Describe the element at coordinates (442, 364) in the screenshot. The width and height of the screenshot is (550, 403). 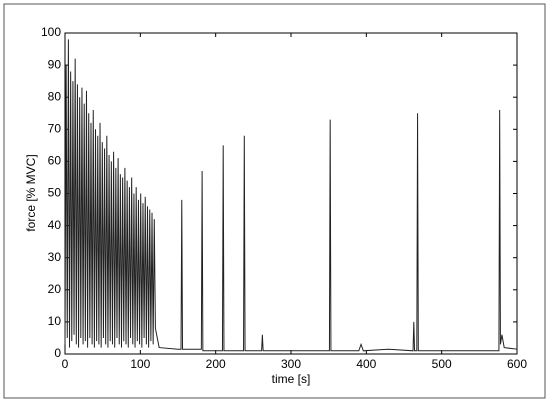
I see `x-tick-label: 500` at that location.